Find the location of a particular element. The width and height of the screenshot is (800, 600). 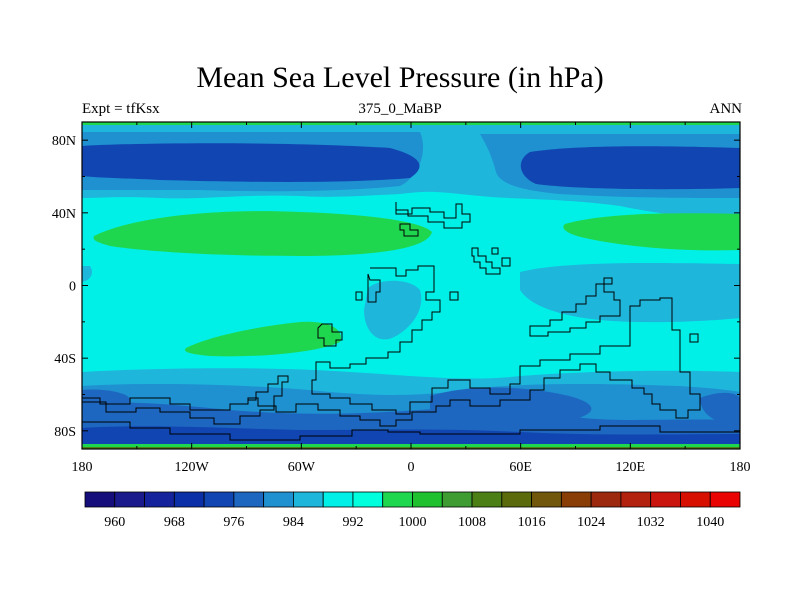

x-tick-label: 120E is located at coordinates (631, 467).